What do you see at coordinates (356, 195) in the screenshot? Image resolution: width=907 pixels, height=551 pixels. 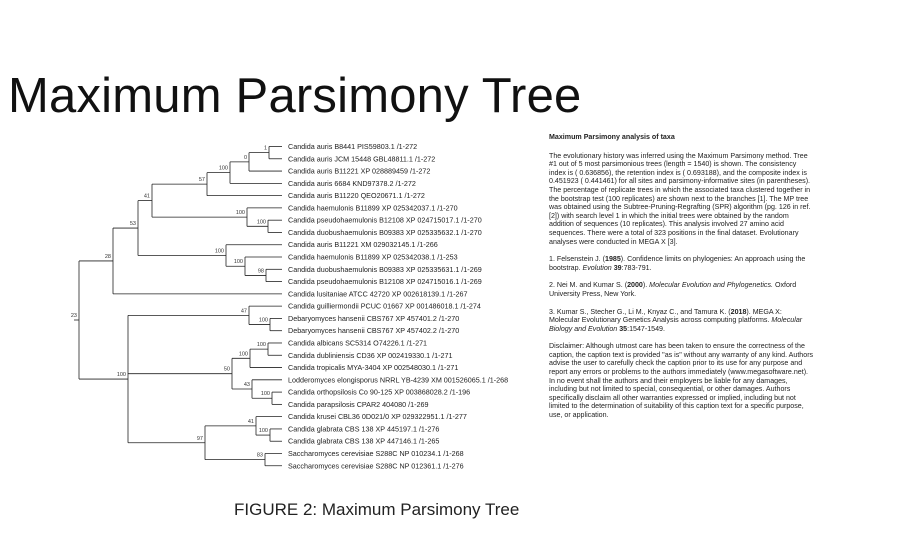 I see `taxon-label: Candida auris B11220 QEO20671.1 /1-272` at bounding box center [356, 195].